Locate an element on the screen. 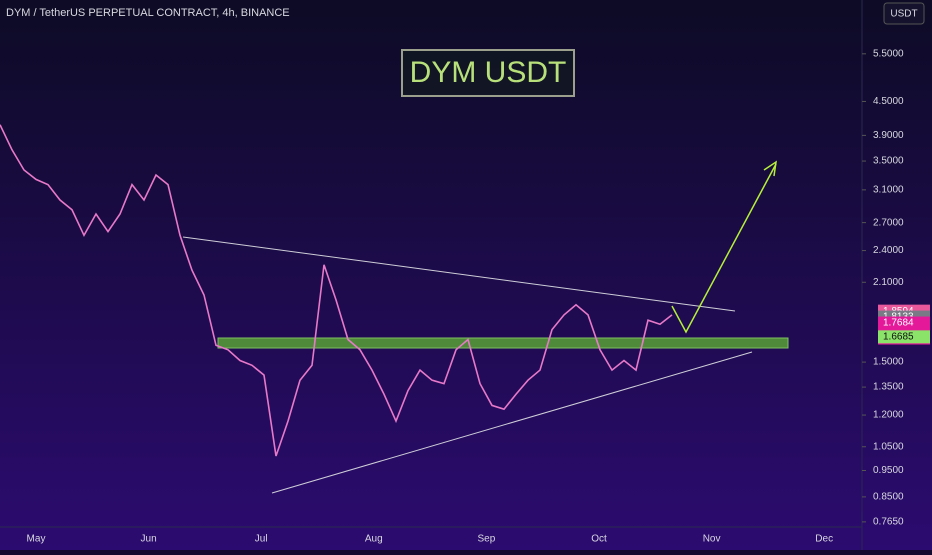  y-tick-label: 4.5000 is located at coordinates (888, 101).